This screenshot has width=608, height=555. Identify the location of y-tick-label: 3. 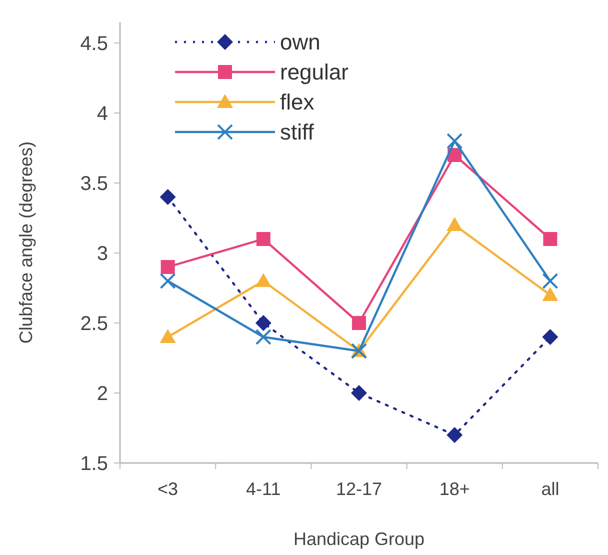
(102, 254).